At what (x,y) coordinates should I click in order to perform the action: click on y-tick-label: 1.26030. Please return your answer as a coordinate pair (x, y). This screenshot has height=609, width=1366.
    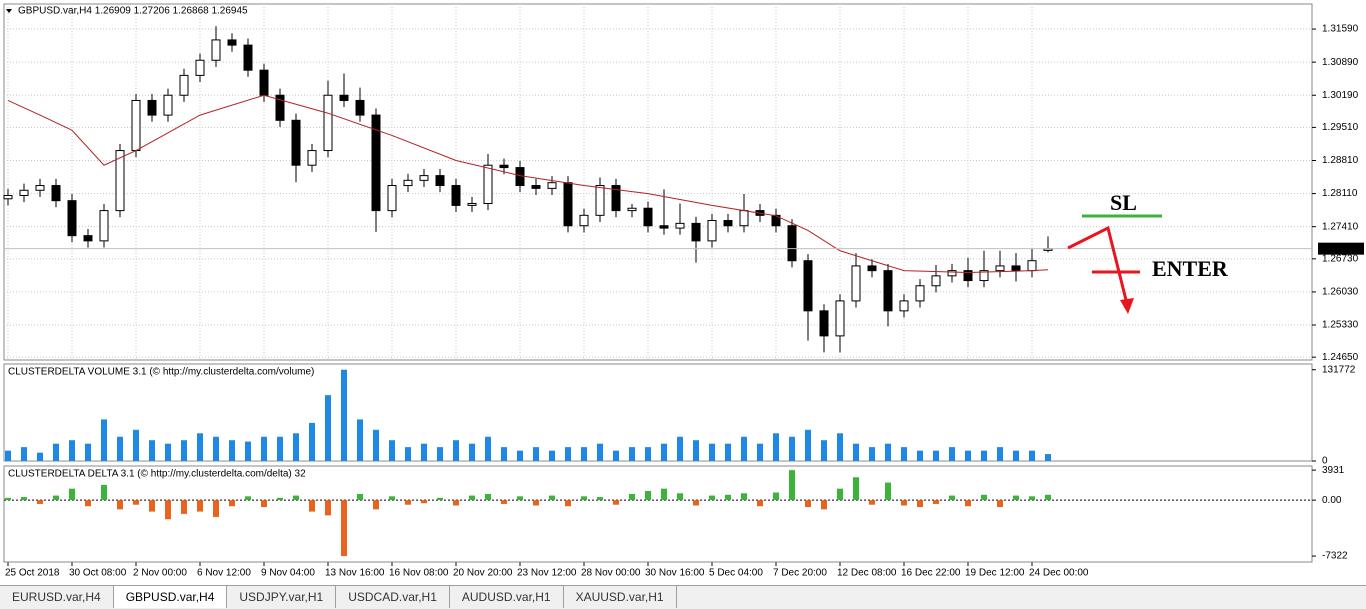
    Looking at the image, I should click on (1340, 292).